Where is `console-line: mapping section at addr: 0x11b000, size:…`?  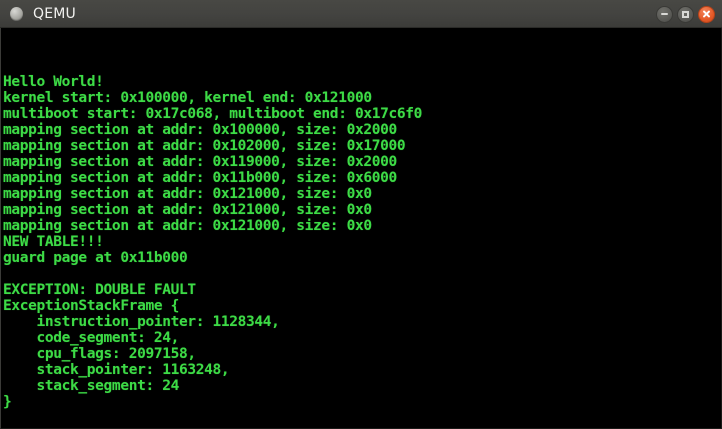 console-line: mapping section at addr: 0x11b000, size:… is located at coordinates (200, 178).